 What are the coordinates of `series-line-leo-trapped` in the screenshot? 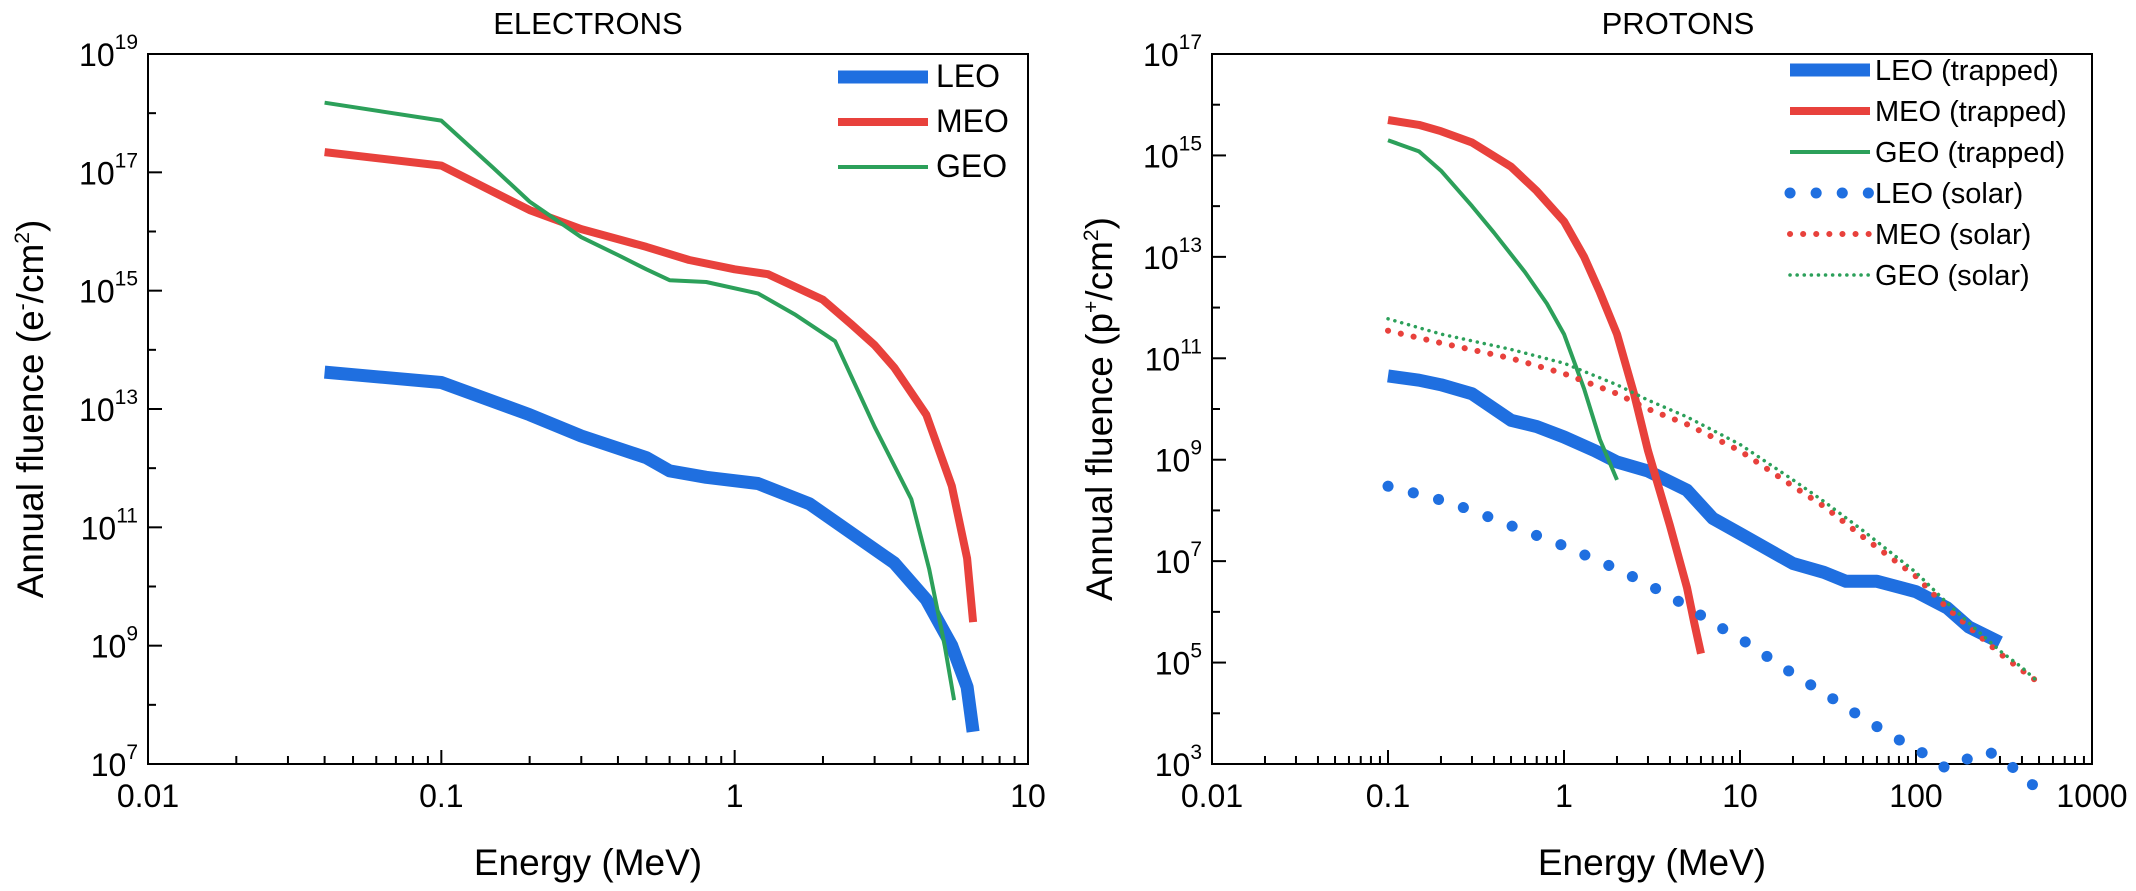 It's located at (1695, 509).